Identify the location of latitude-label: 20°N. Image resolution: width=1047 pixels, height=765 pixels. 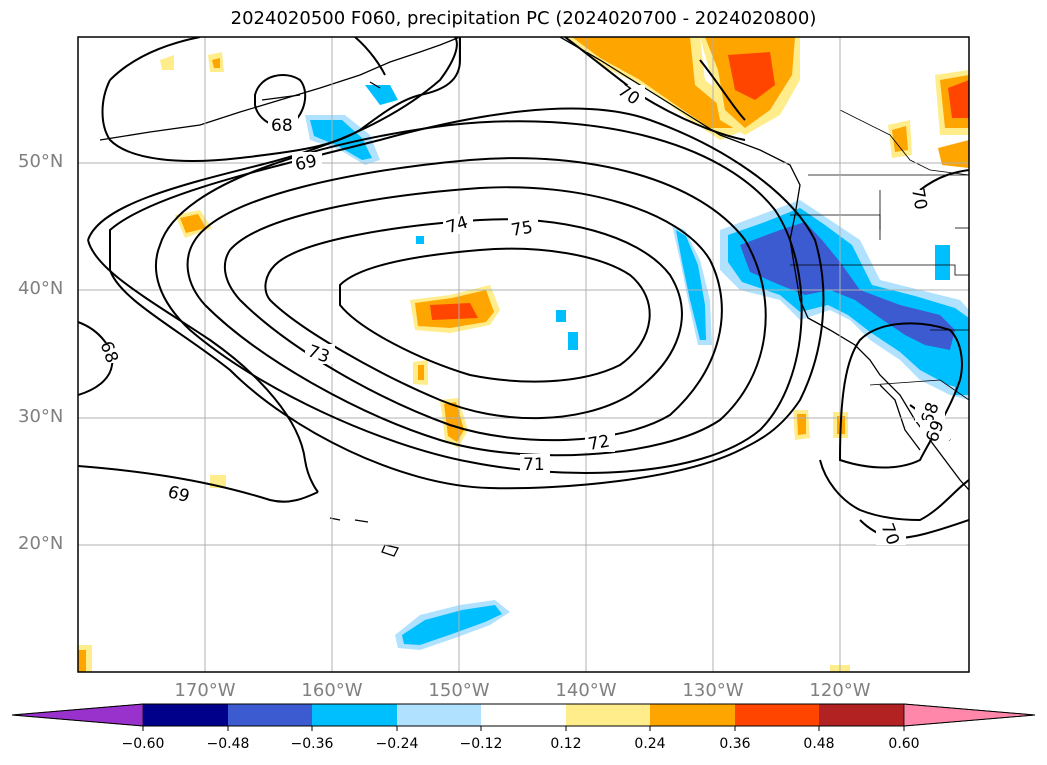
(41, 543).